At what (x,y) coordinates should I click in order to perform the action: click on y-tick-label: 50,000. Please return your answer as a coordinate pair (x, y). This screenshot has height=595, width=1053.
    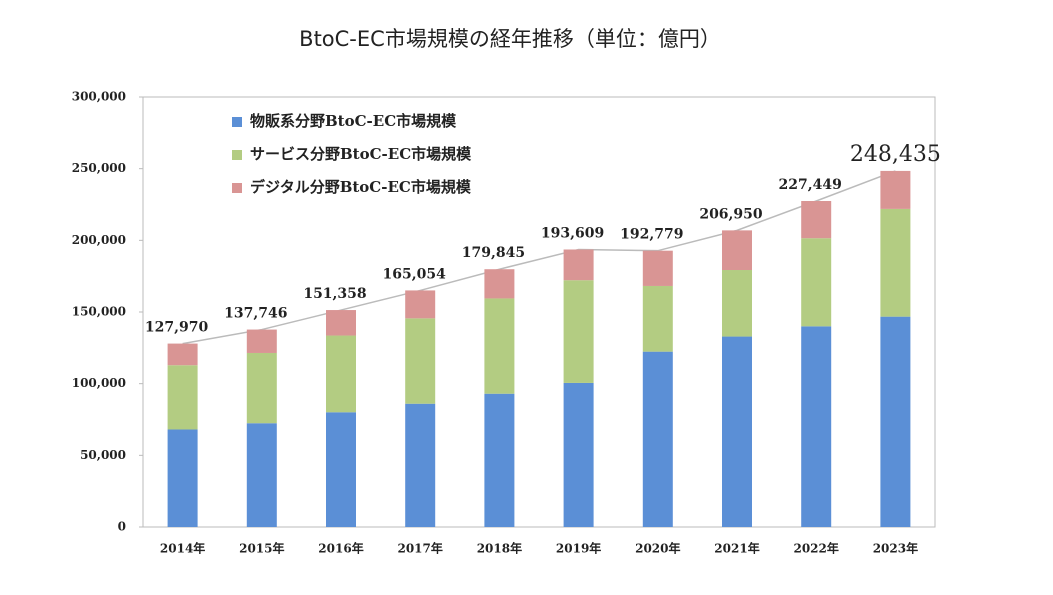
    Looking at the image, I should click on (103, 455).